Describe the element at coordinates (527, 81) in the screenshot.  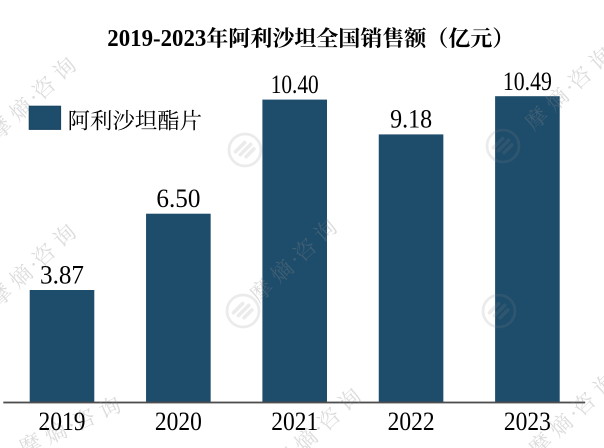
I see `svg-text: 10.49` at that location.